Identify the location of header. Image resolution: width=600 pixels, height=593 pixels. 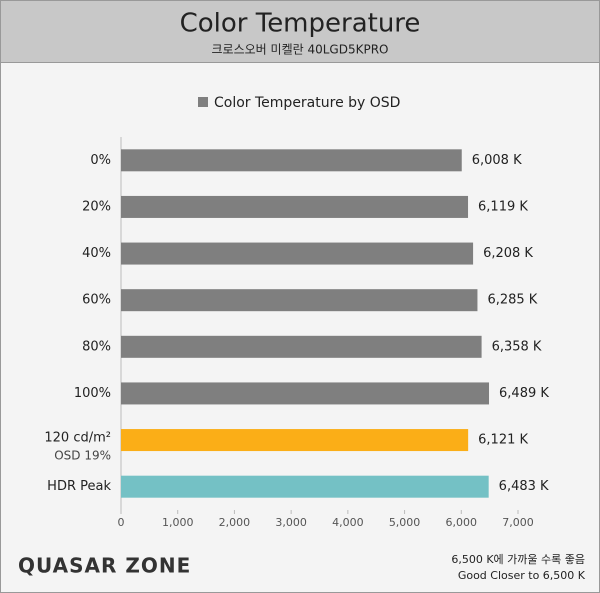
(300, 31).